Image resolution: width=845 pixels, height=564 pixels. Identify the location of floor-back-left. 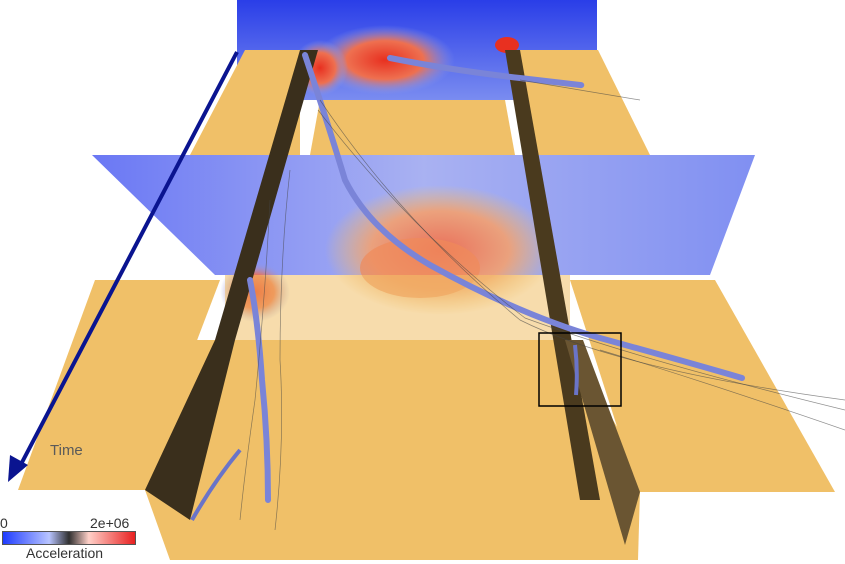
(245, 102).